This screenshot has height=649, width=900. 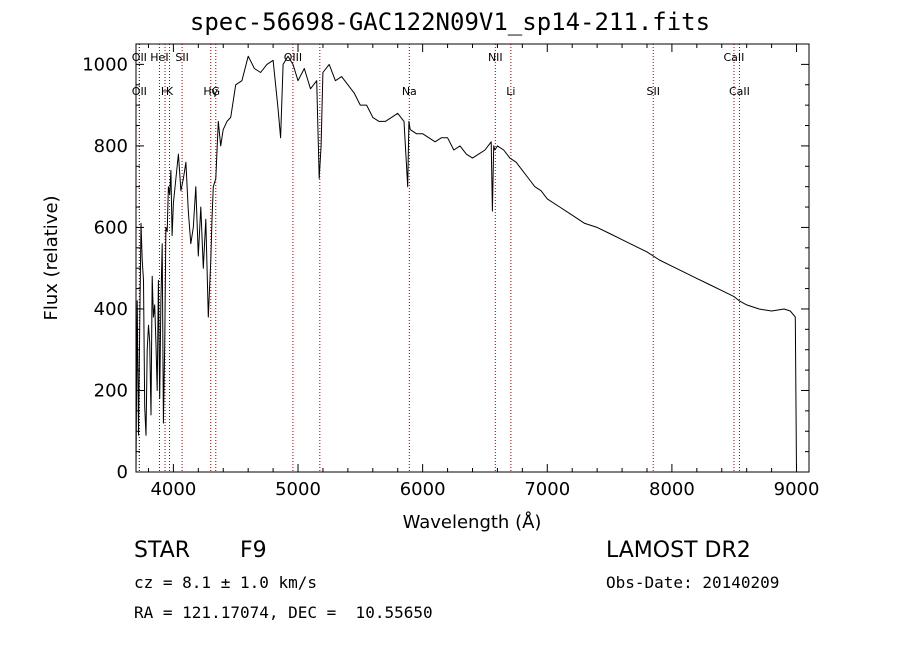 What do you see at coordinates (111, 309) in the screenshot?
I see `y-tick-label: 400` at bounding box center [111, 309].